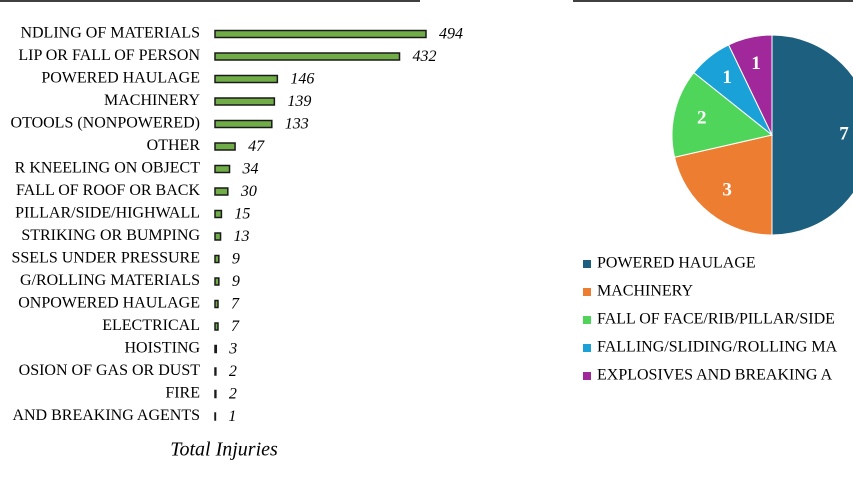 This screenshot has height=480, width=853. Describe the element at coordinates (162, 348) in the screenshot. I see `y-tick-label: HOISTING` at that location.